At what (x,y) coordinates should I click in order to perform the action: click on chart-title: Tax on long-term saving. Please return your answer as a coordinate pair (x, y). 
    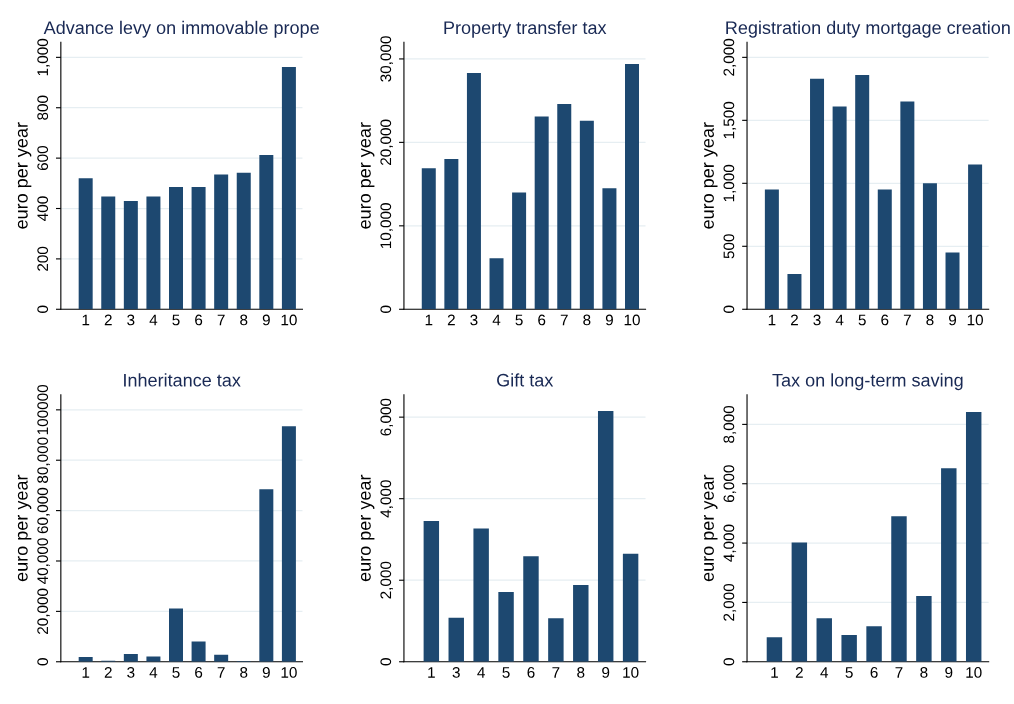
    Looking at the image, I should click on (867, 382).